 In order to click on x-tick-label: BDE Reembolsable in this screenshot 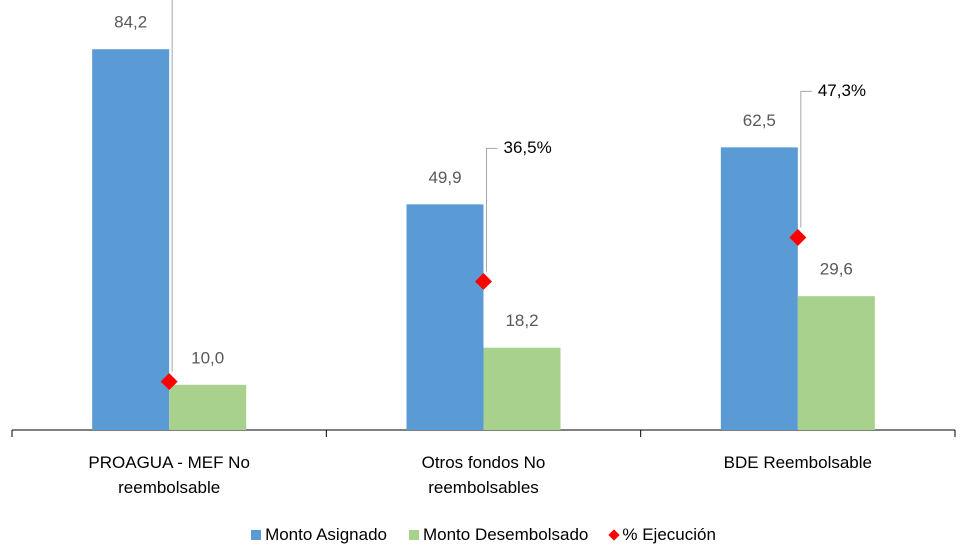, I will do `click(797, 462)`.